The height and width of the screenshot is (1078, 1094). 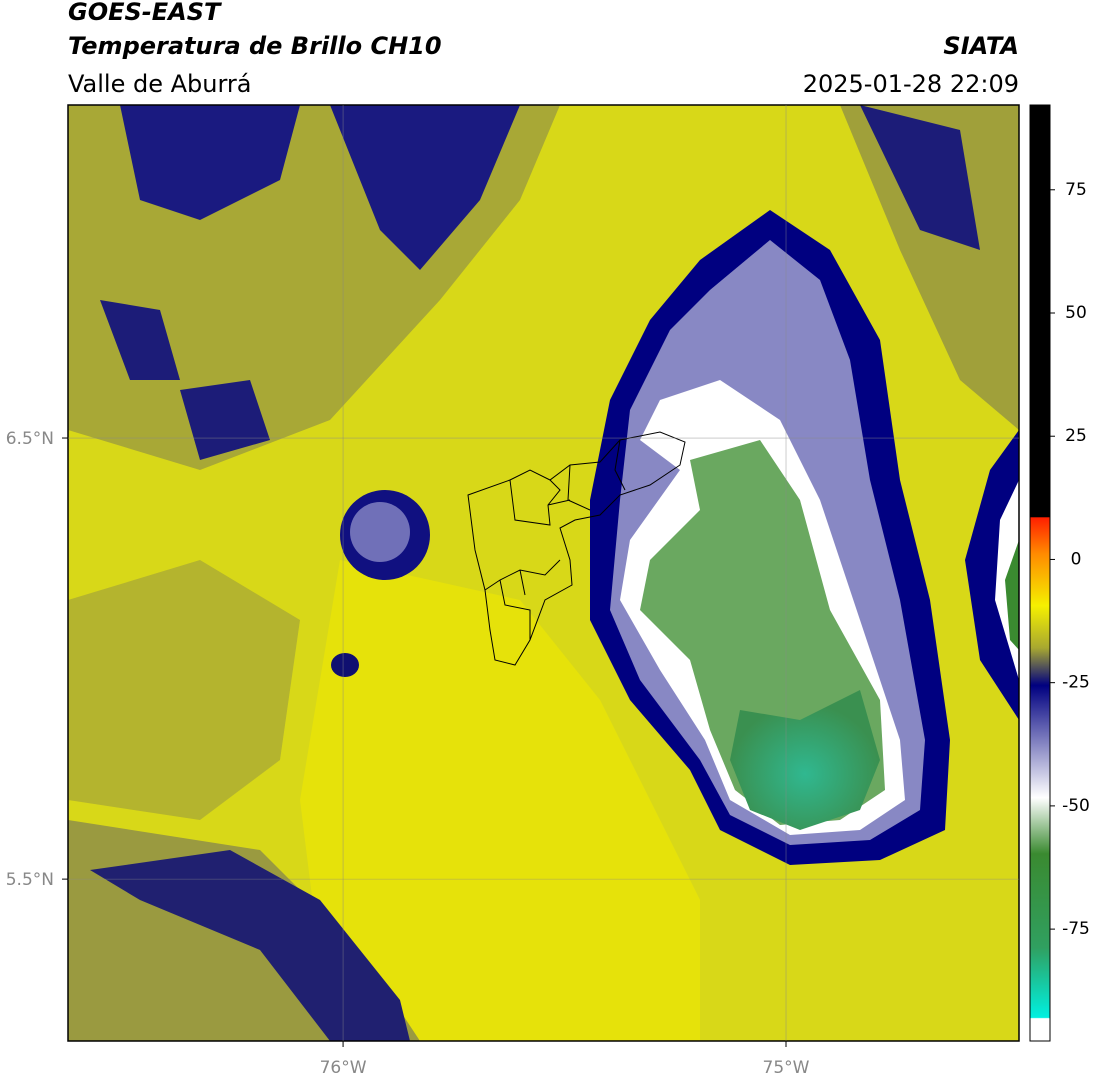 I want to click on colorbar-tick-label: 25, so click(x=1076, y=436).